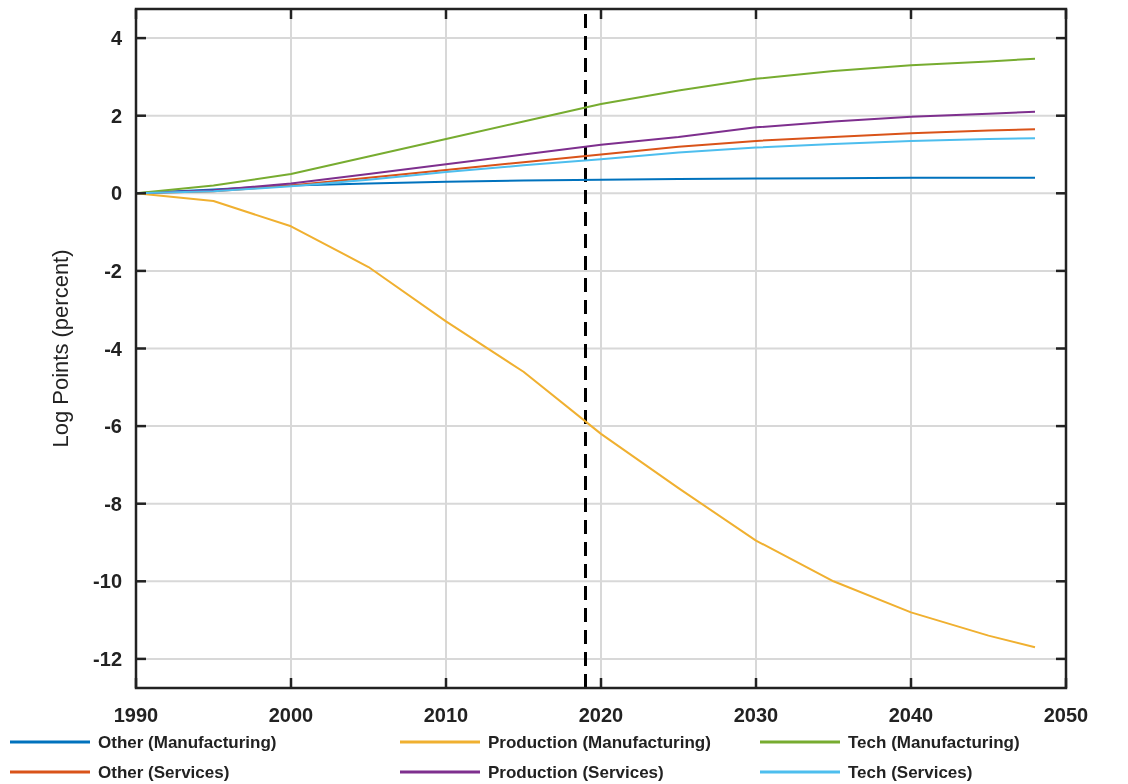 The width and height of the screenshot is (1128, 784). I want to click on y-tick-label: -6, so click(113, 426).